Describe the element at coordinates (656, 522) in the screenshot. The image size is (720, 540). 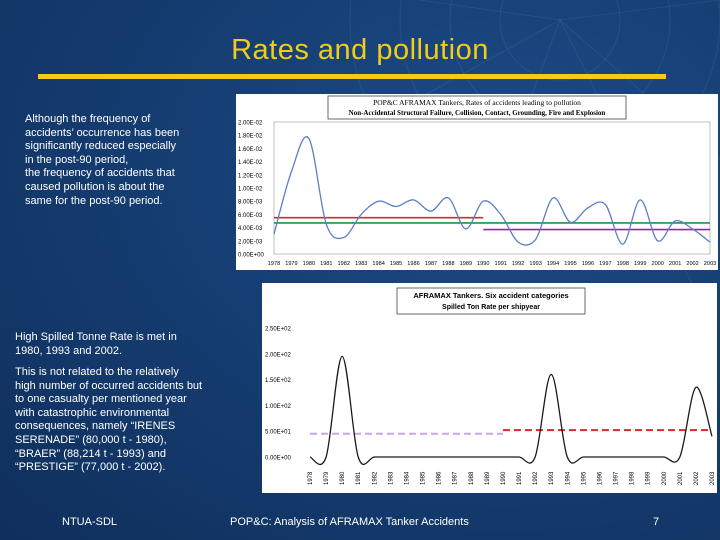
I see `page-number: 7` at that location.